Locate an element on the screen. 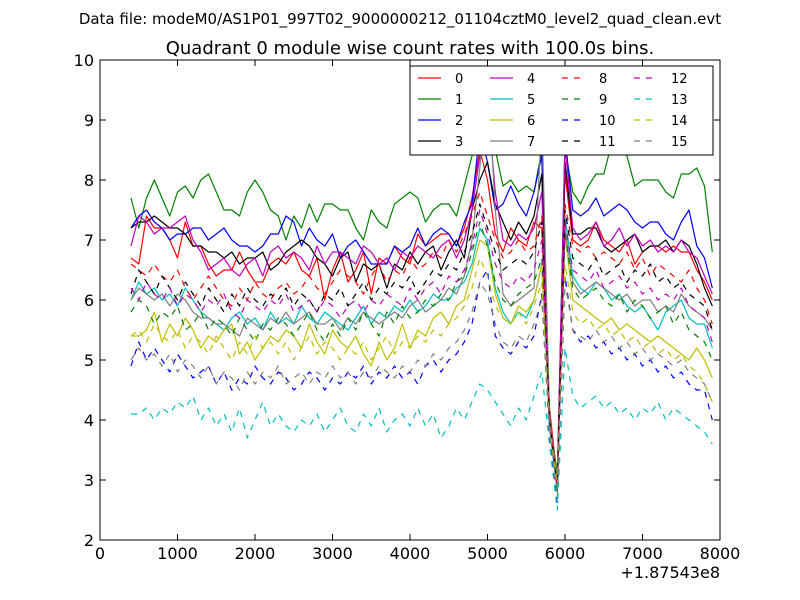  legend-label-11: 11 is located at coordinates (607, 142).